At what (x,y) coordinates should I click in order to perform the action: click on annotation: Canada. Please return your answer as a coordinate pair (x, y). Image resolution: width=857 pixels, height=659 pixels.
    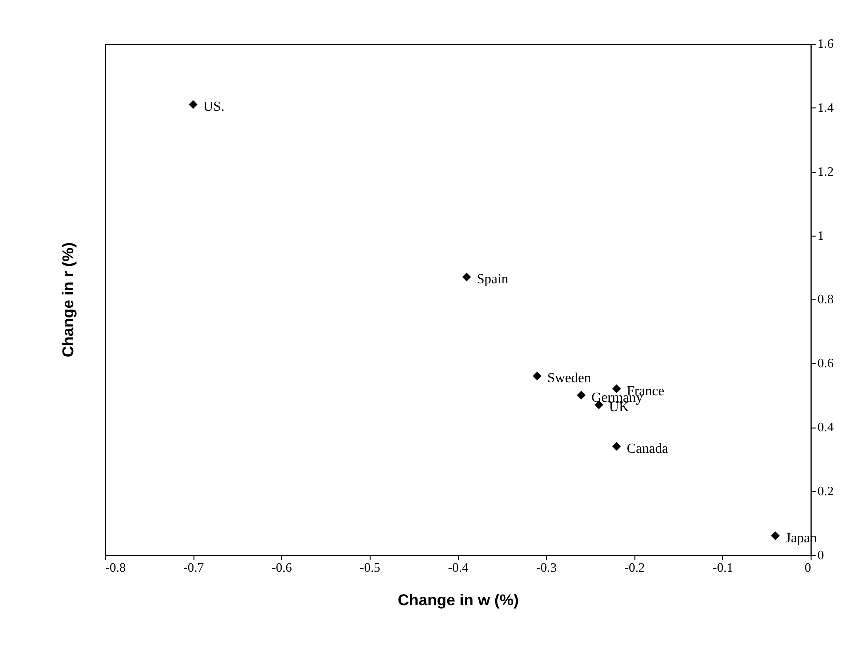
    Looking at the image, I should click on (647, 448).